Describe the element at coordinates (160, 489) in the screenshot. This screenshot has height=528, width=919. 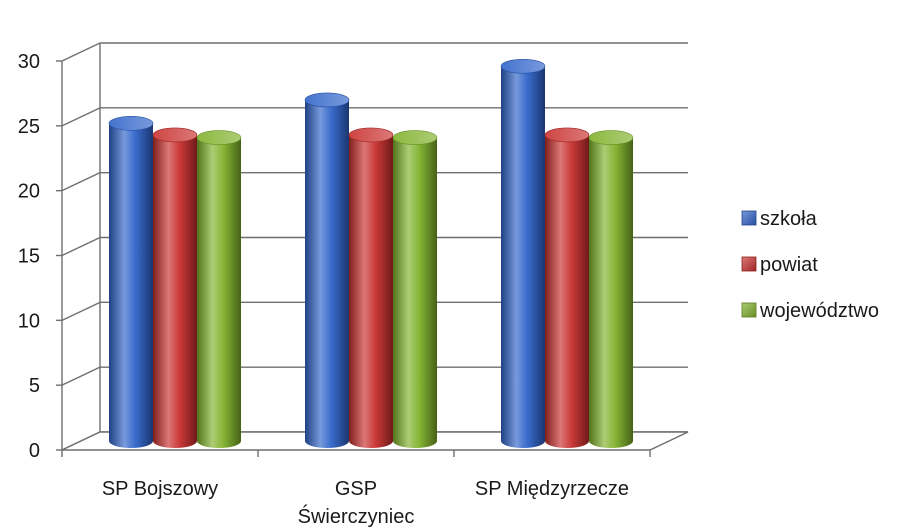
I see `x-category-label: SP Bojszowy` at that location.